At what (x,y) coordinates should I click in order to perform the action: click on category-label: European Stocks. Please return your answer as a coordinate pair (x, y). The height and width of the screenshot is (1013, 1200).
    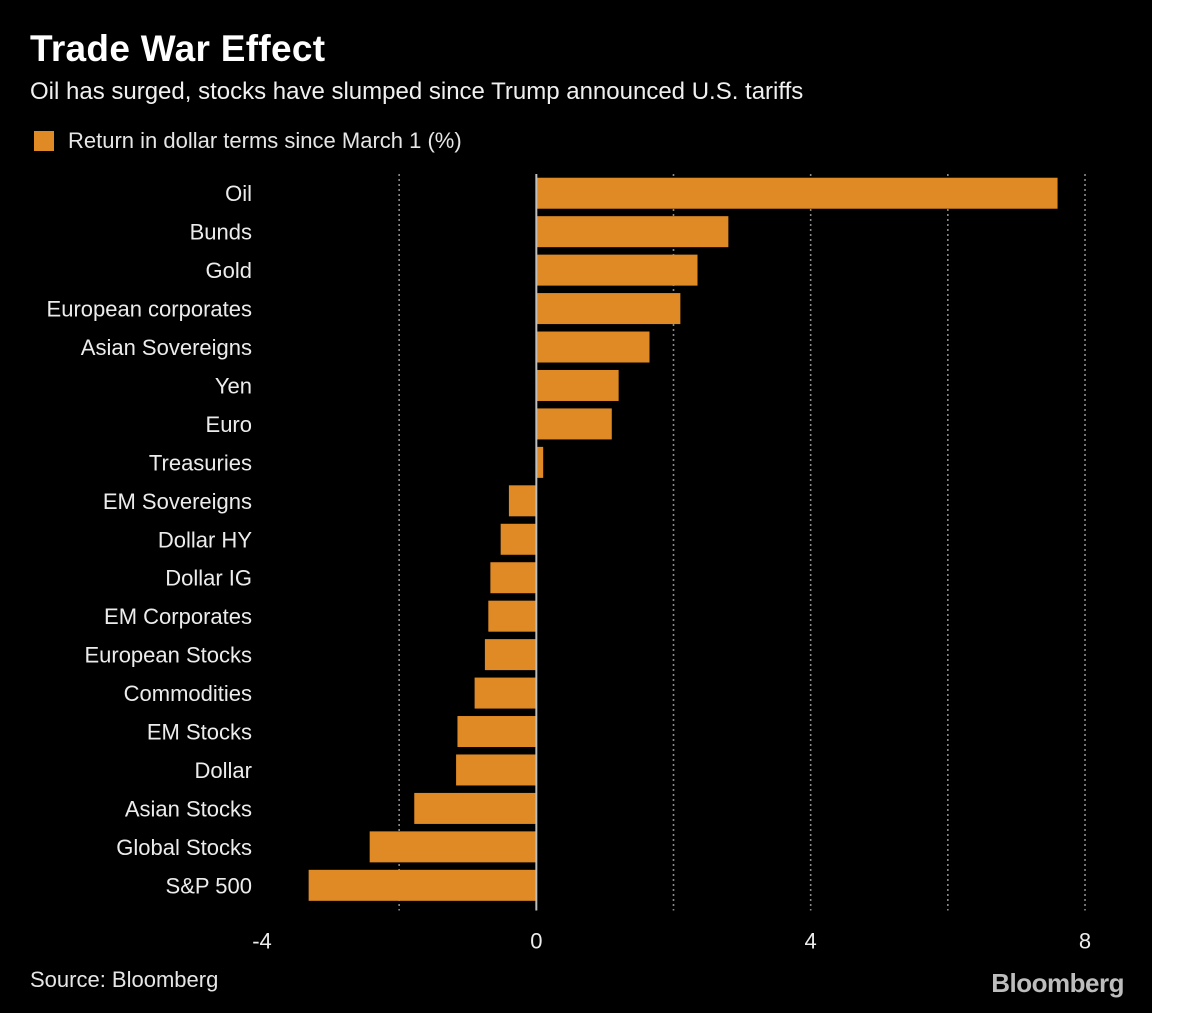
    Looking at the image, I should click on (168, 655).